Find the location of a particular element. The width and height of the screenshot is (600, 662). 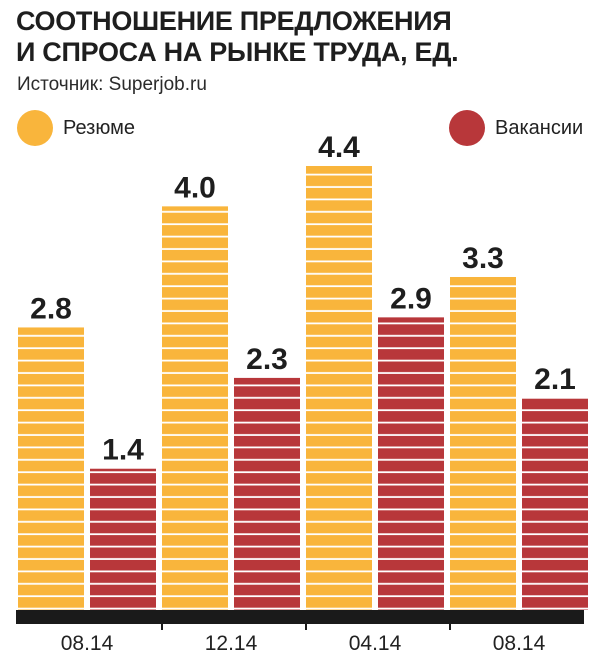

legend-swatch-vacancy is located at coordinates (467, 128).